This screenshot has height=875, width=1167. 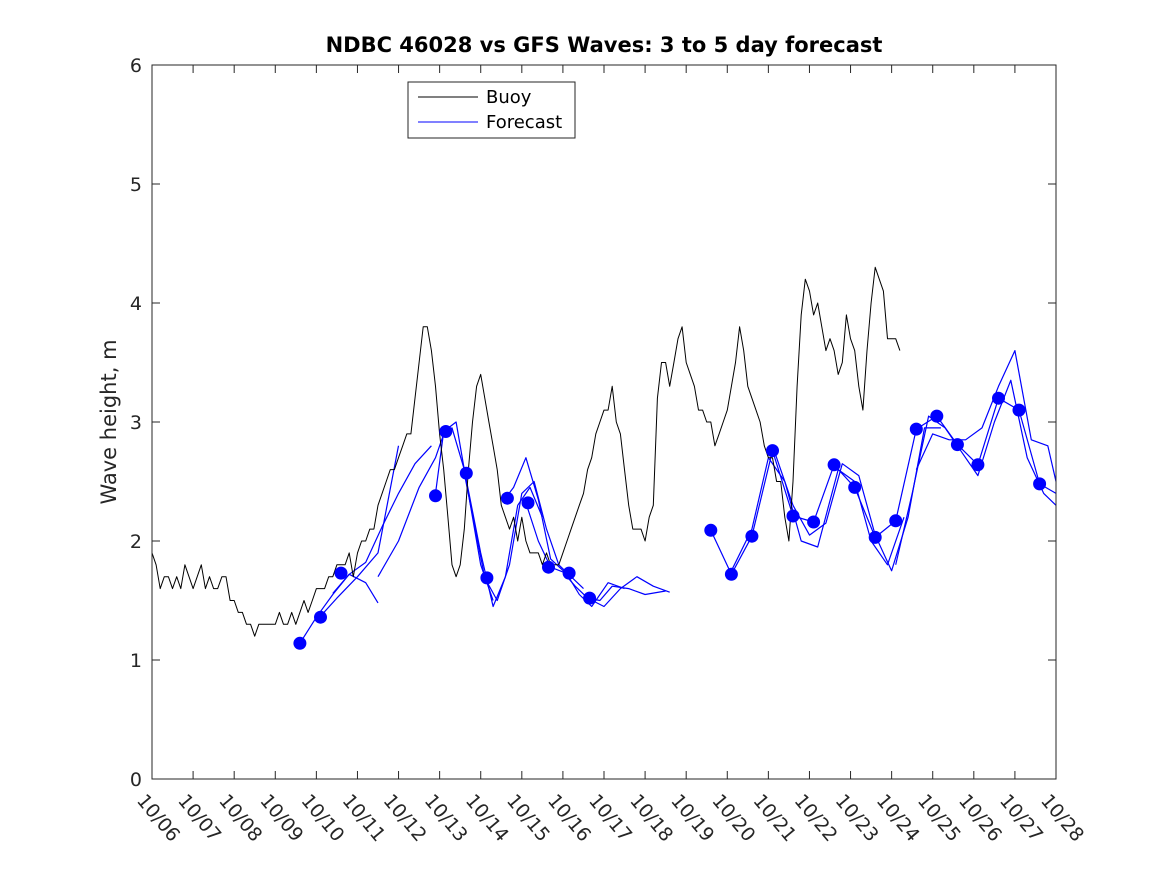 What do you see at coordinates (136, 66) in the screenshot?
I see `y-tick-label: 6` at bounding box center [136, 66].